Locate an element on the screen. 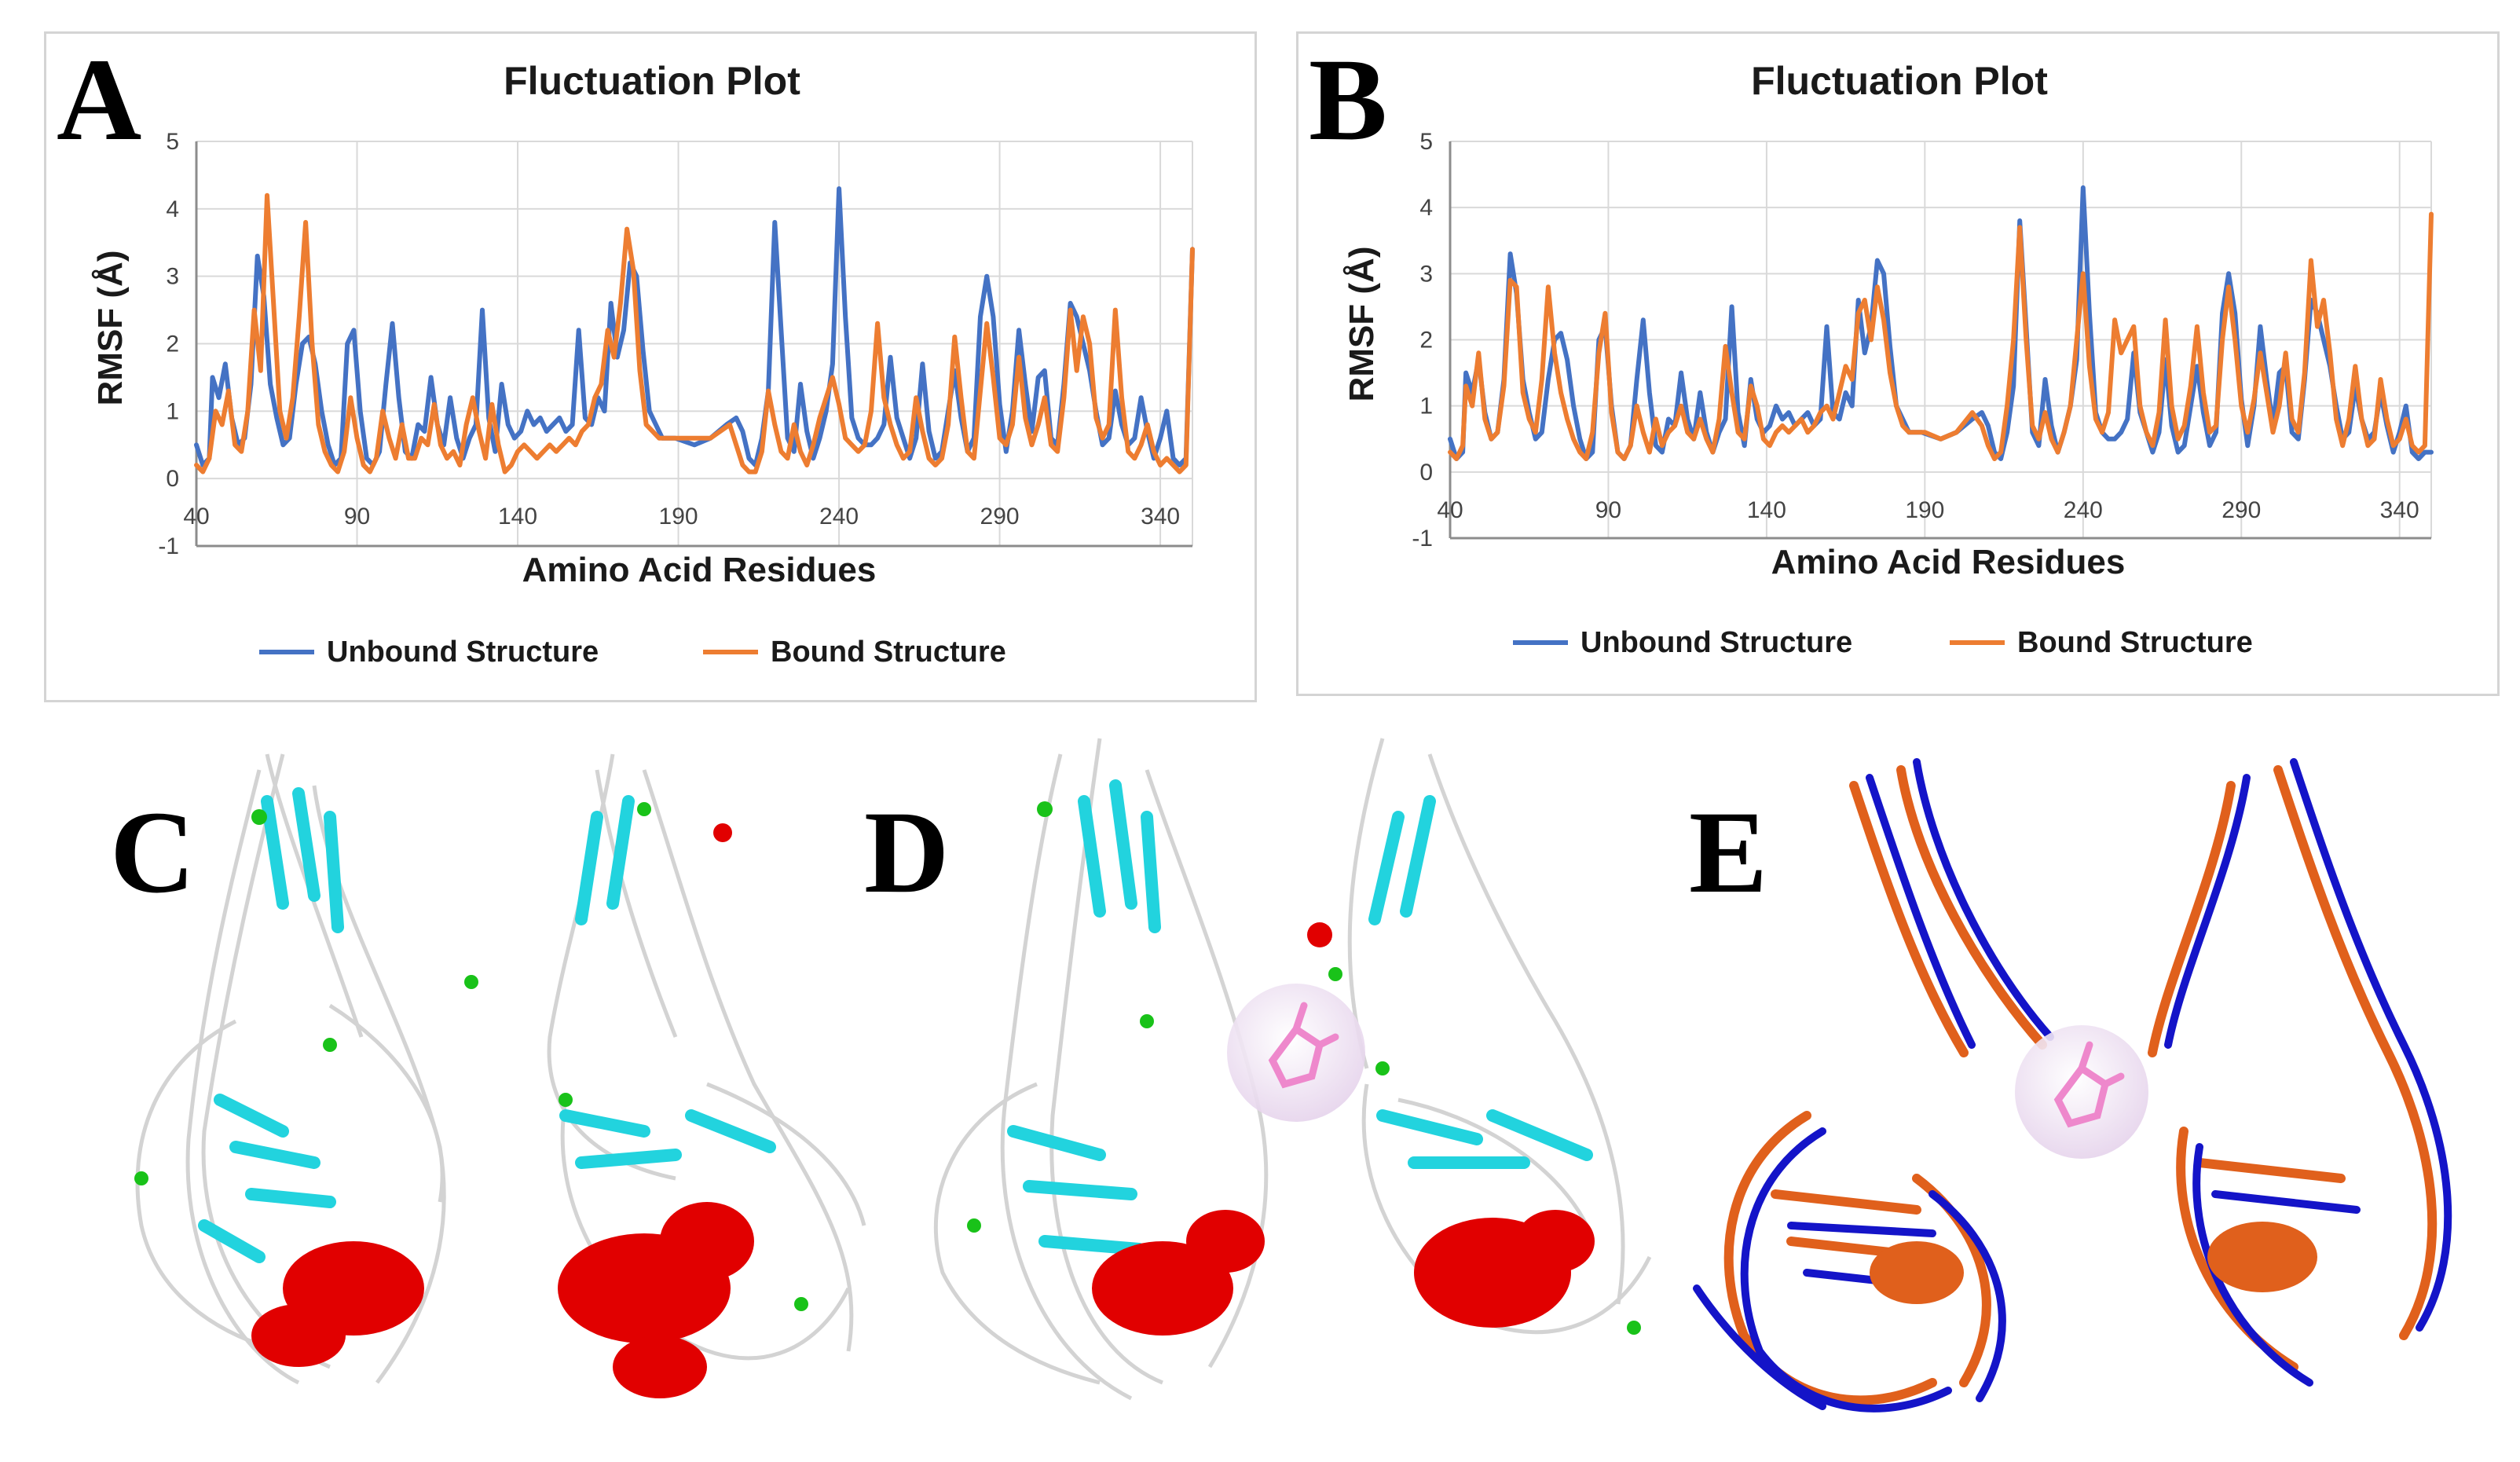 This screenshot has height=1462, width=2520. panel-letter-e: E is located at coordinates (1728, 852).